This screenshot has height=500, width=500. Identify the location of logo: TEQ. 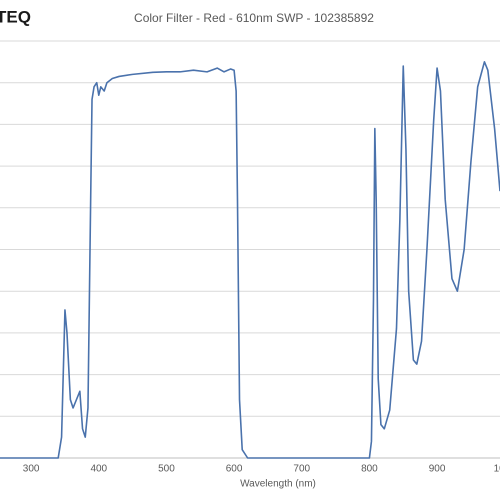
(15, 16).